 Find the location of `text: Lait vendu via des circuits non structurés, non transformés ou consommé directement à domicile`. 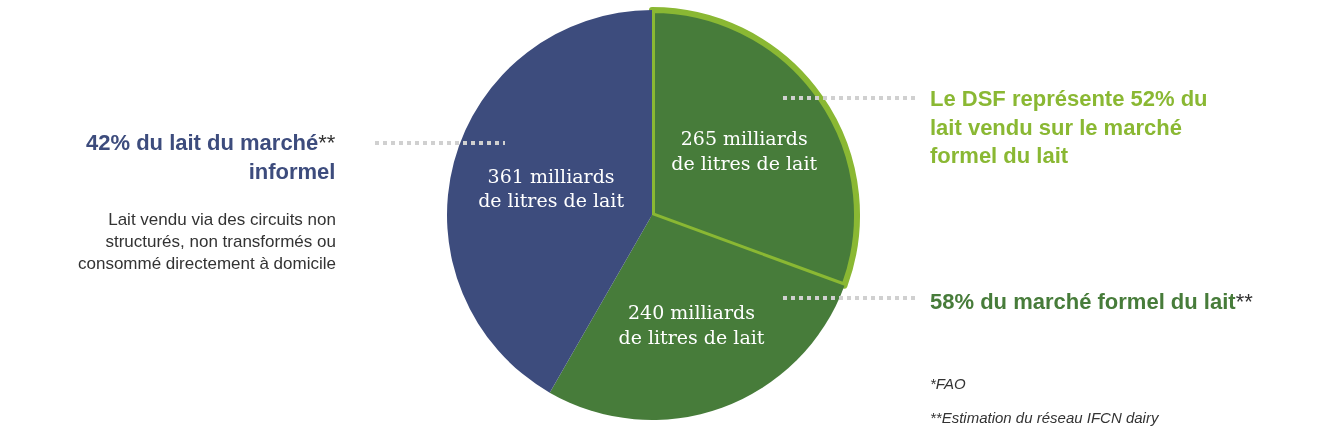

text: Lait vendu via des circuits non structurés, non transformés ou consommé directement à domicile is located at coordinates (207, 242).